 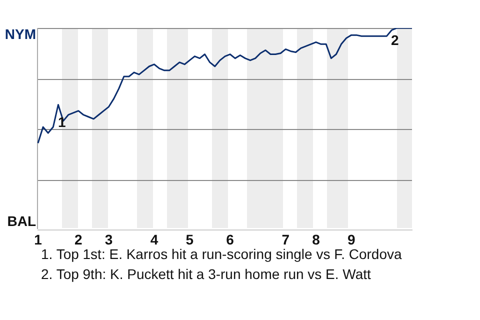 I want to click on x-tick-label: 4, so click(x=154, y=239).